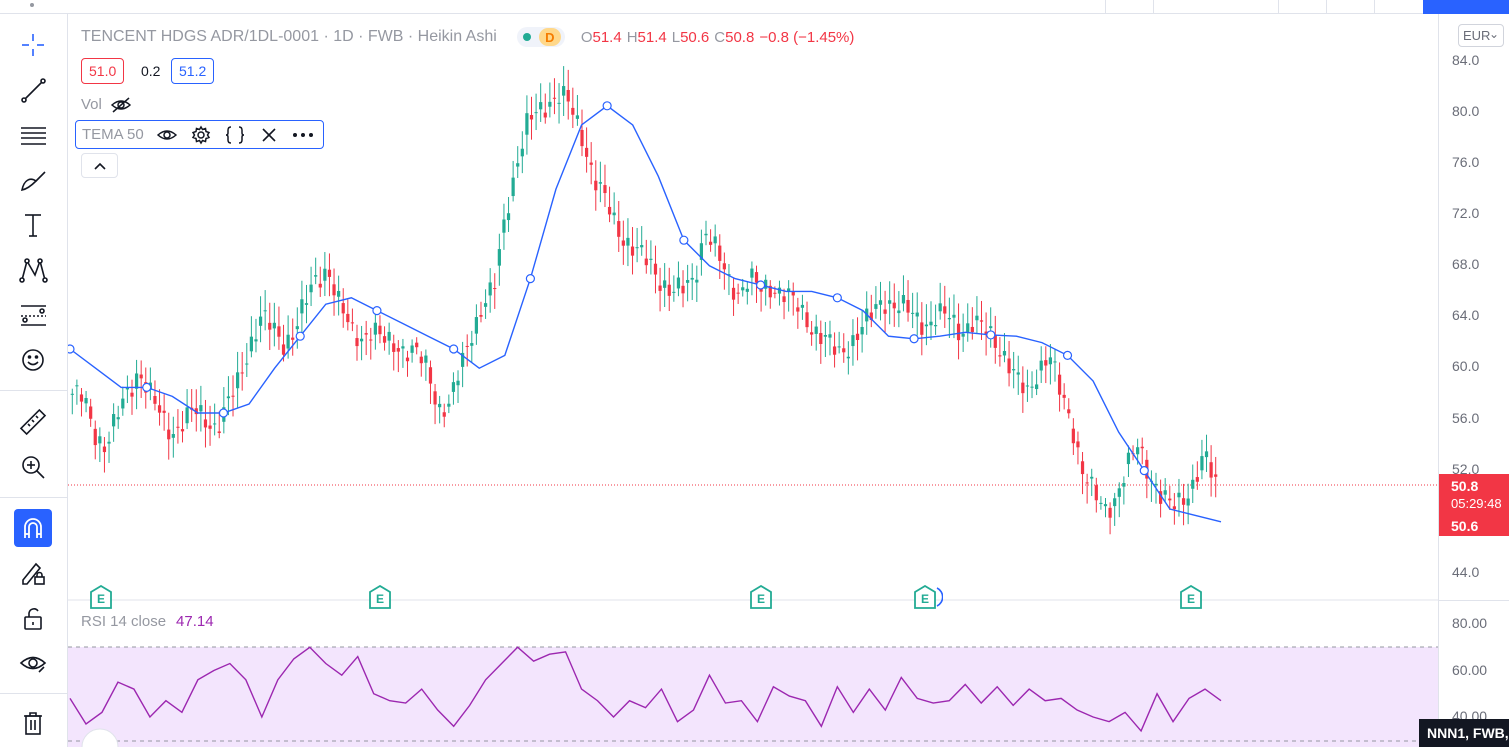 The width and height of the screenshot is (1509, 747). I want to click on collapse-legend-button, so click(99, 165).